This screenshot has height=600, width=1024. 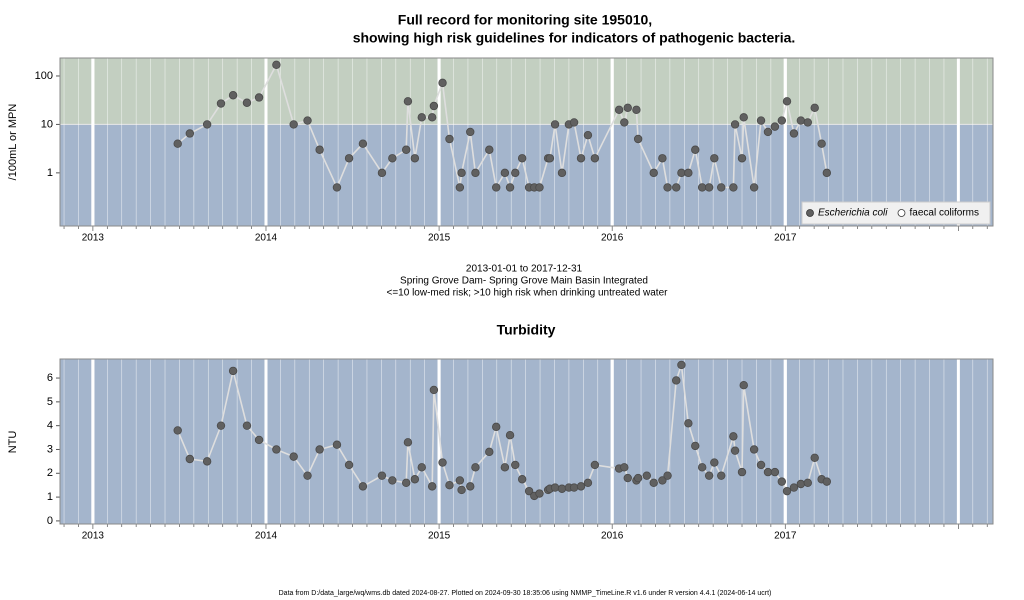 I want to click on y-tick-label: 2, so click(x=50, y=473).